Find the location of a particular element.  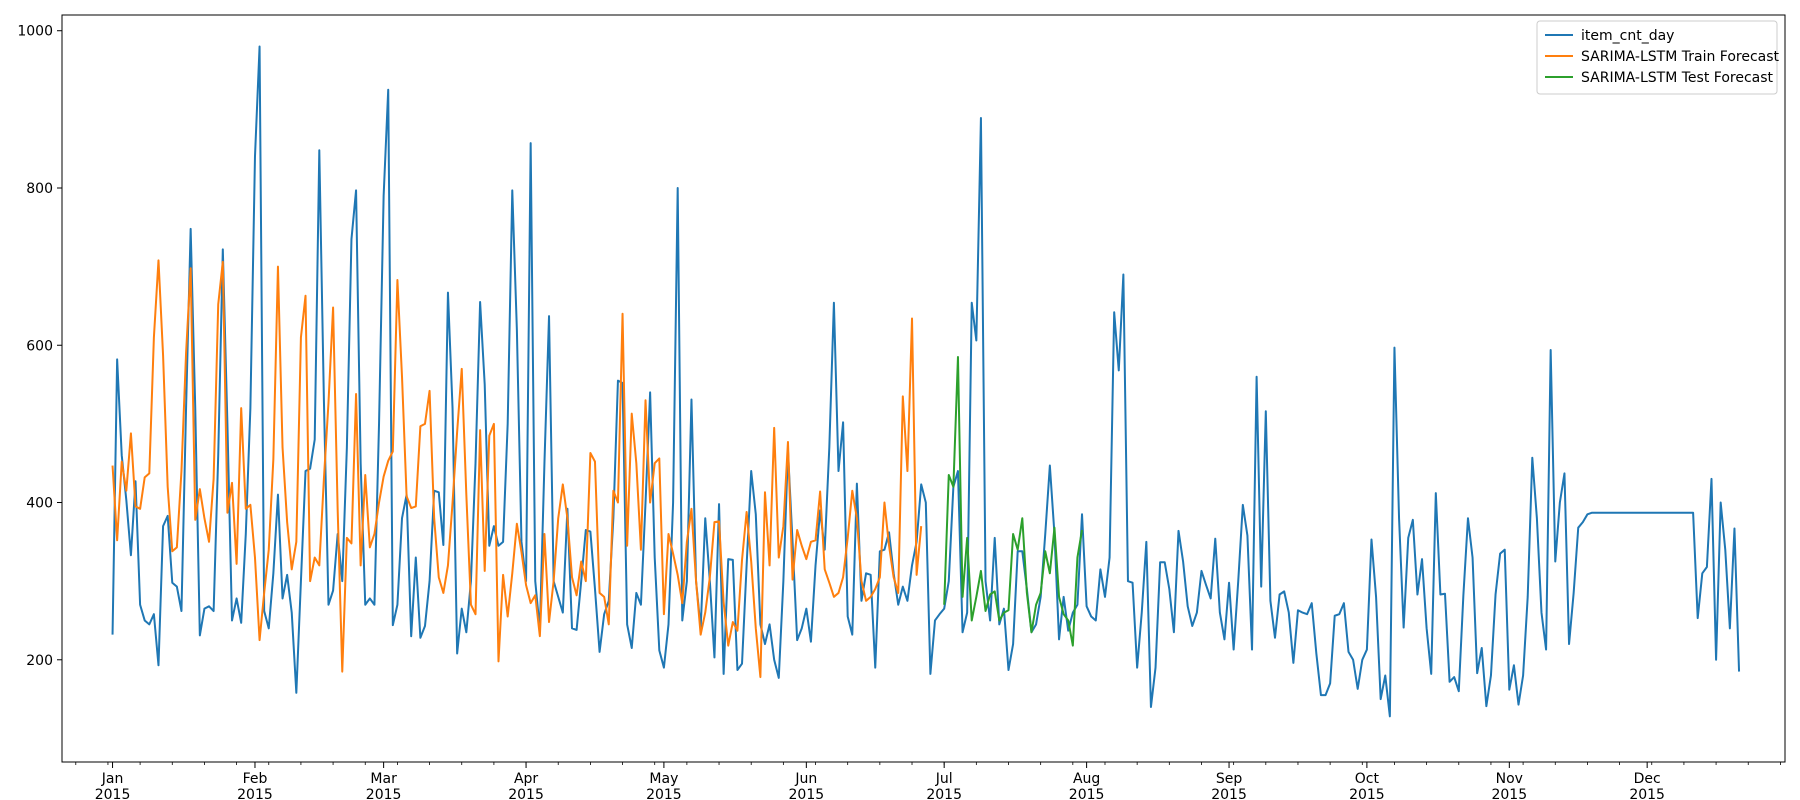

legend-box is located at coordinates (1657, 57).